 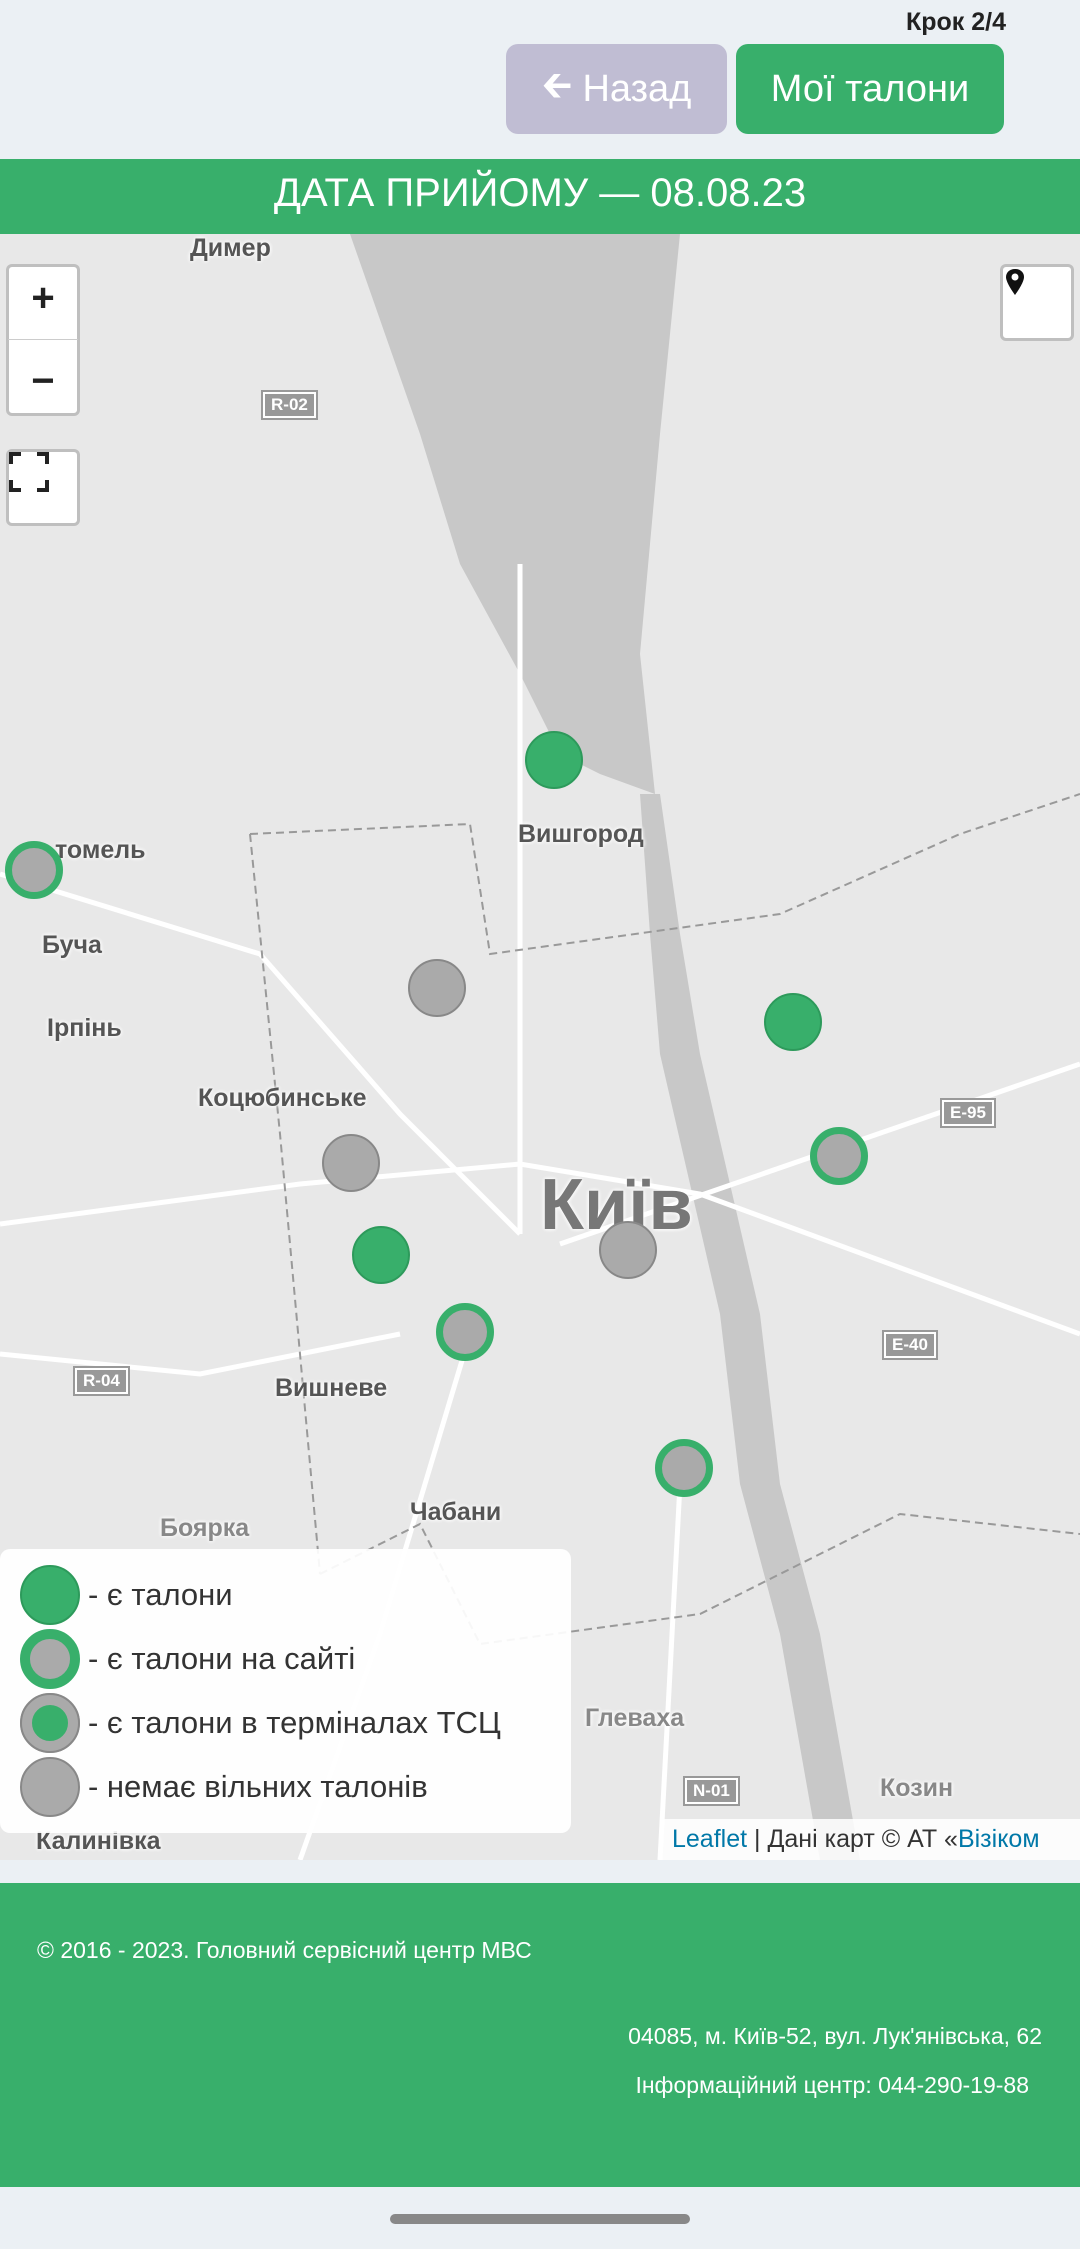 I want to click on my-tickets-button: Мої талони, so click(x=870, y=89).